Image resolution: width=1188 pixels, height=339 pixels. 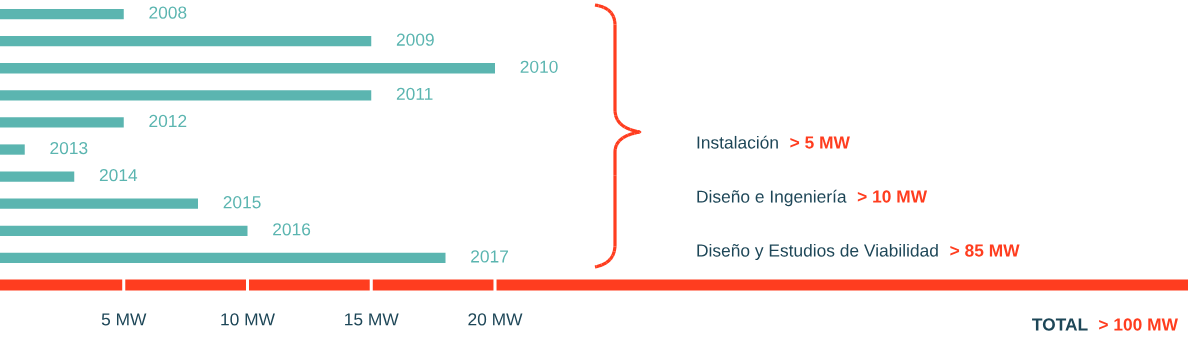 I want to click on x-tick-label: 10 MW, so click(x=248, y=319).